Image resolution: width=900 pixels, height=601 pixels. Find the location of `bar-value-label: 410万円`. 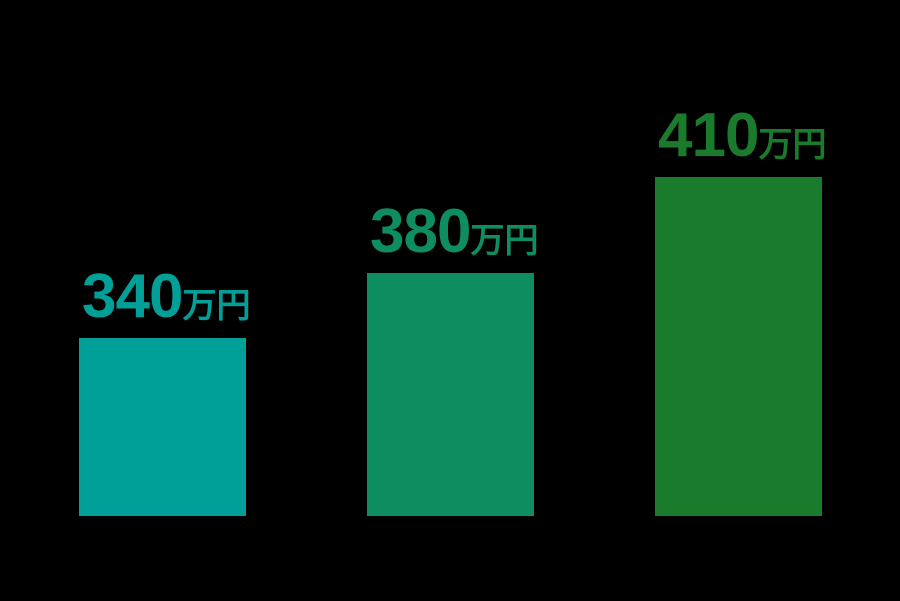

bar-value-label: 410万円 is located at coordinates (740, 136).